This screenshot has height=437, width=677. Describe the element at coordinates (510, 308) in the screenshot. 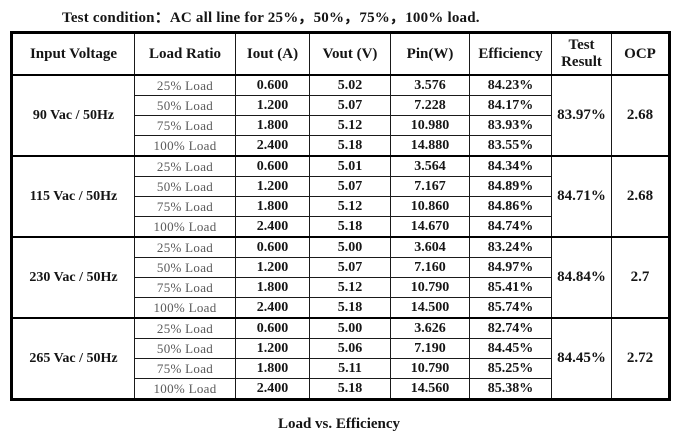

I see `efficiency-cell: 85.74%` at that location.